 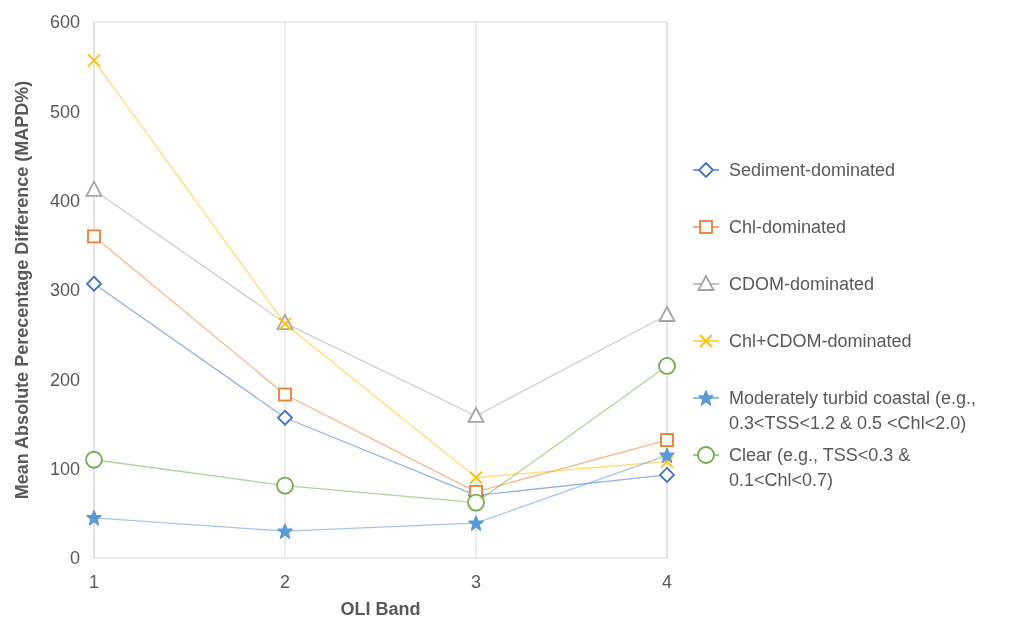 What do you see at coordinates (22, 290) in the screenshot?
I see `y-axis-title: Mean Absolute Perecentage Difference (MAPD%)` at bounding box center [22, 290].